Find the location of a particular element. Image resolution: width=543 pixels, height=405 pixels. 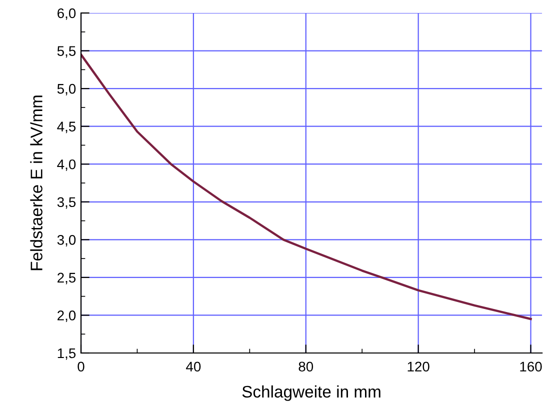

y-tick-label: 3,0 is located at coordinates (66, 240).